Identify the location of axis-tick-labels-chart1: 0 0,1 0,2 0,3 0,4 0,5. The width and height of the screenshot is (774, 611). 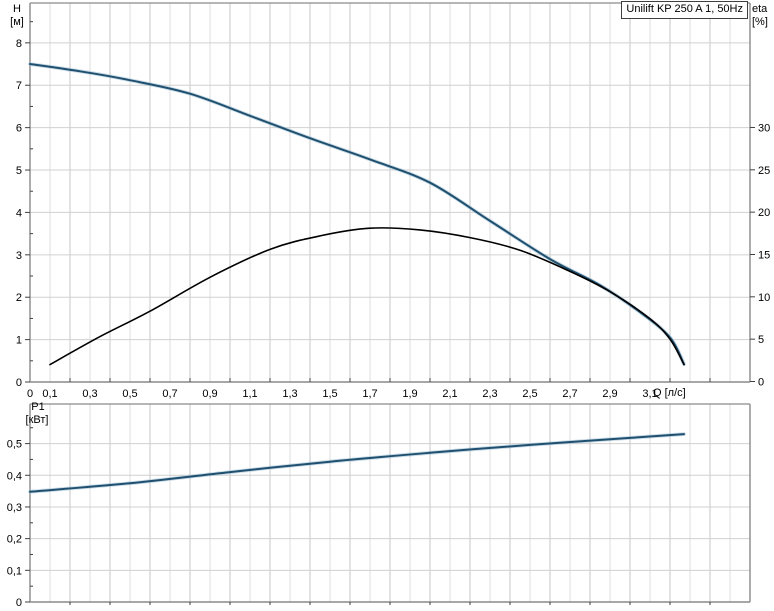
(14, 524).